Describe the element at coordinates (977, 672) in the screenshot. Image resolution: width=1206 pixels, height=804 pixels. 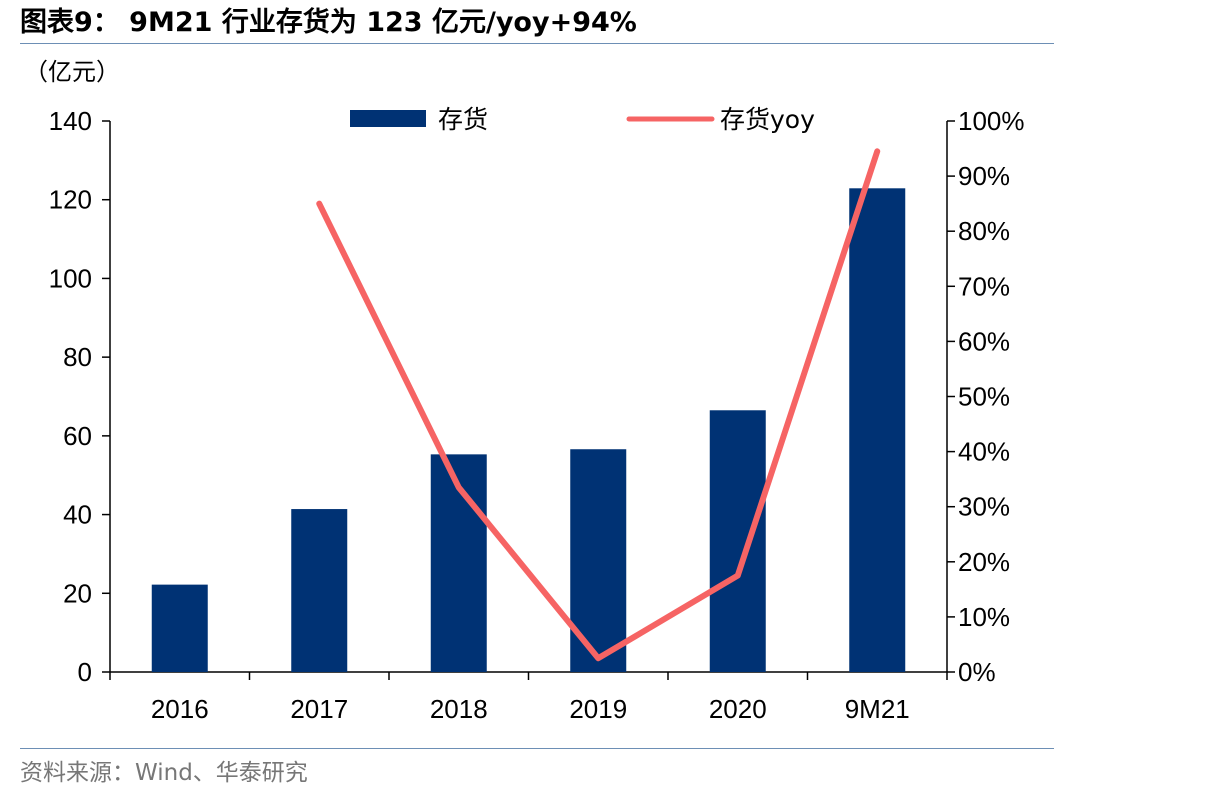
I see `right-tick-label: 0%` at that location.